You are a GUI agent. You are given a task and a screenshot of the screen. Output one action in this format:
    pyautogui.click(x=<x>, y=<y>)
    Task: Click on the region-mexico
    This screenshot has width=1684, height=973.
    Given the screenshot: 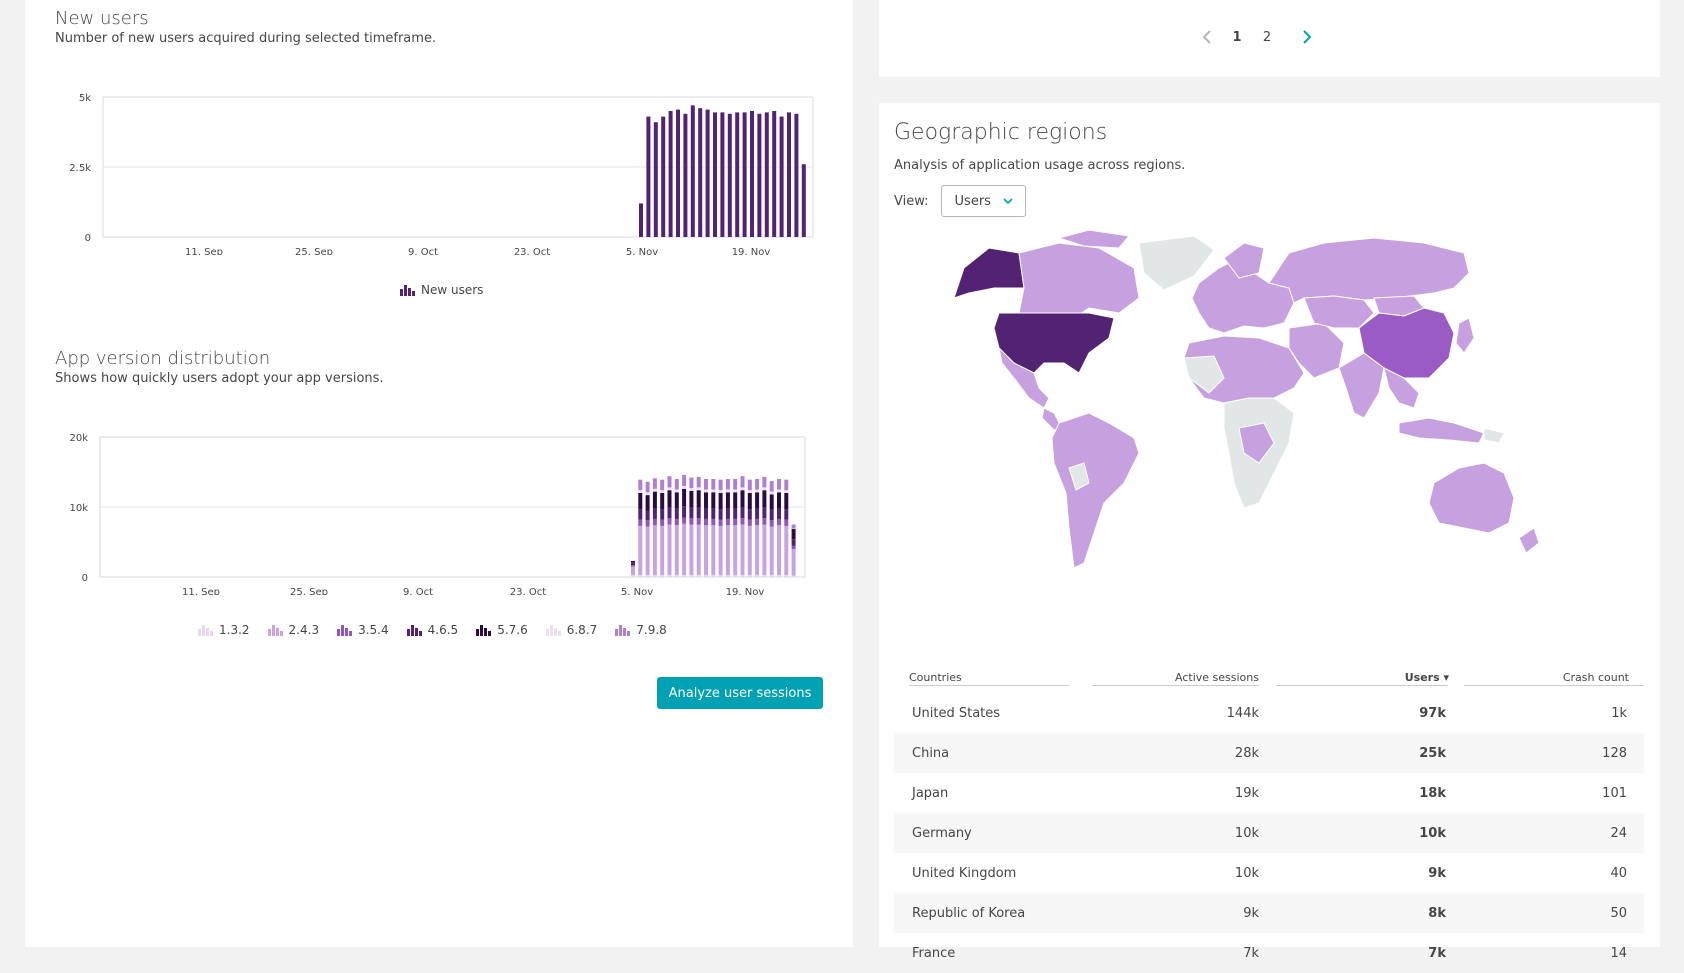 What is the action you would take?
    pyautogui.click(x=1024, y=377)
    